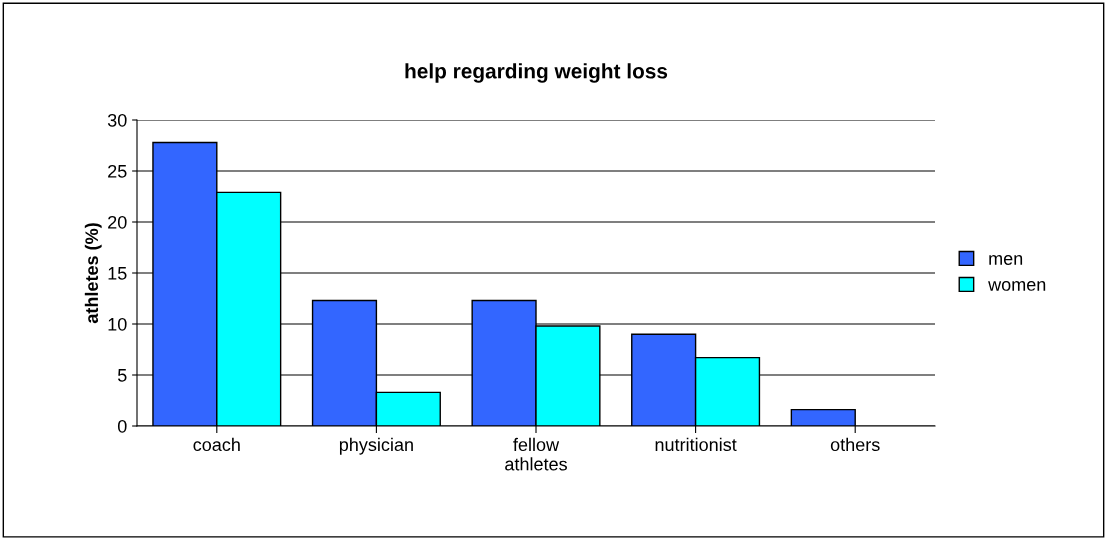 Image resolution: width=1107 pixels, height=539 pixels. I want to click on x-tick-label: fellow athletes, so click(536, 454).